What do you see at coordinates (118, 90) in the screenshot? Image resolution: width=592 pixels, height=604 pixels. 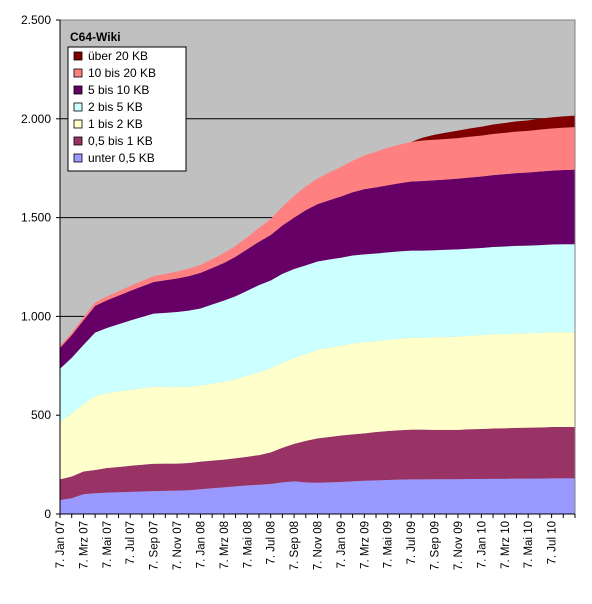 I see `legend-label: 5 bis 10 KB` at bounding box center [118, 90].